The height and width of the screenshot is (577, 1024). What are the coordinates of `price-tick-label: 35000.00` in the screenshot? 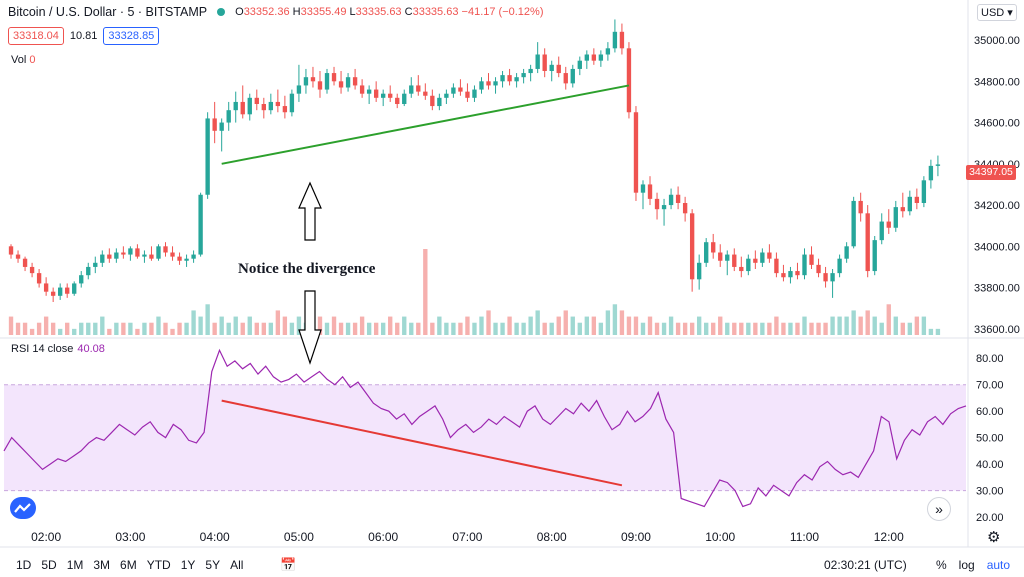 It's located at (997, 41).